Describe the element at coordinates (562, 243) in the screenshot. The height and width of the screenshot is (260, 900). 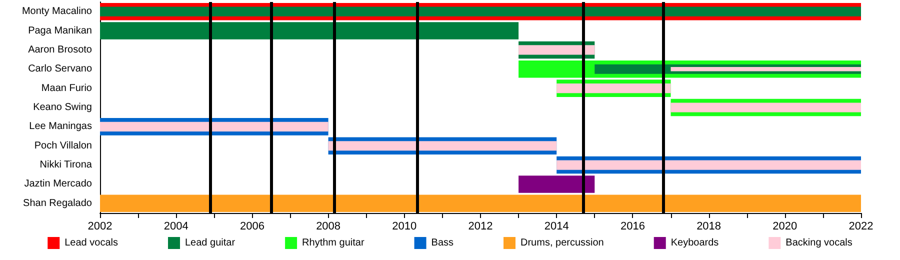
I see `legend-label: Drums, percussion` at that location.